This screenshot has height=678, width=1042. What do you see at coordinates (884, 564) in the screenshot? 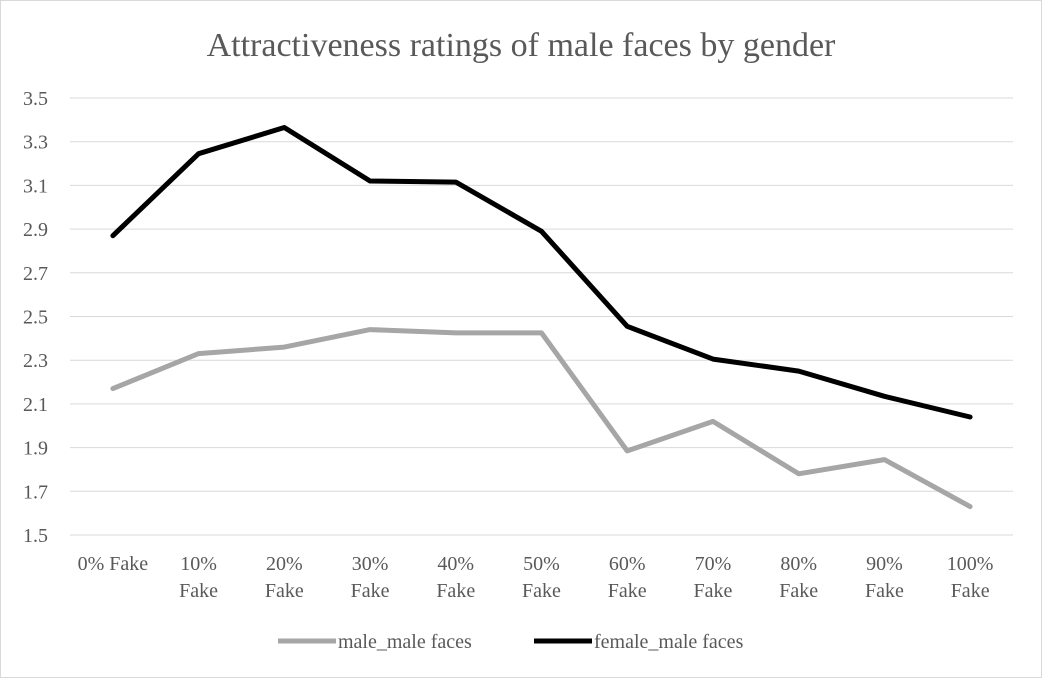
I see `x-tick-label-line: 90%` at bounding box center [884, 564].